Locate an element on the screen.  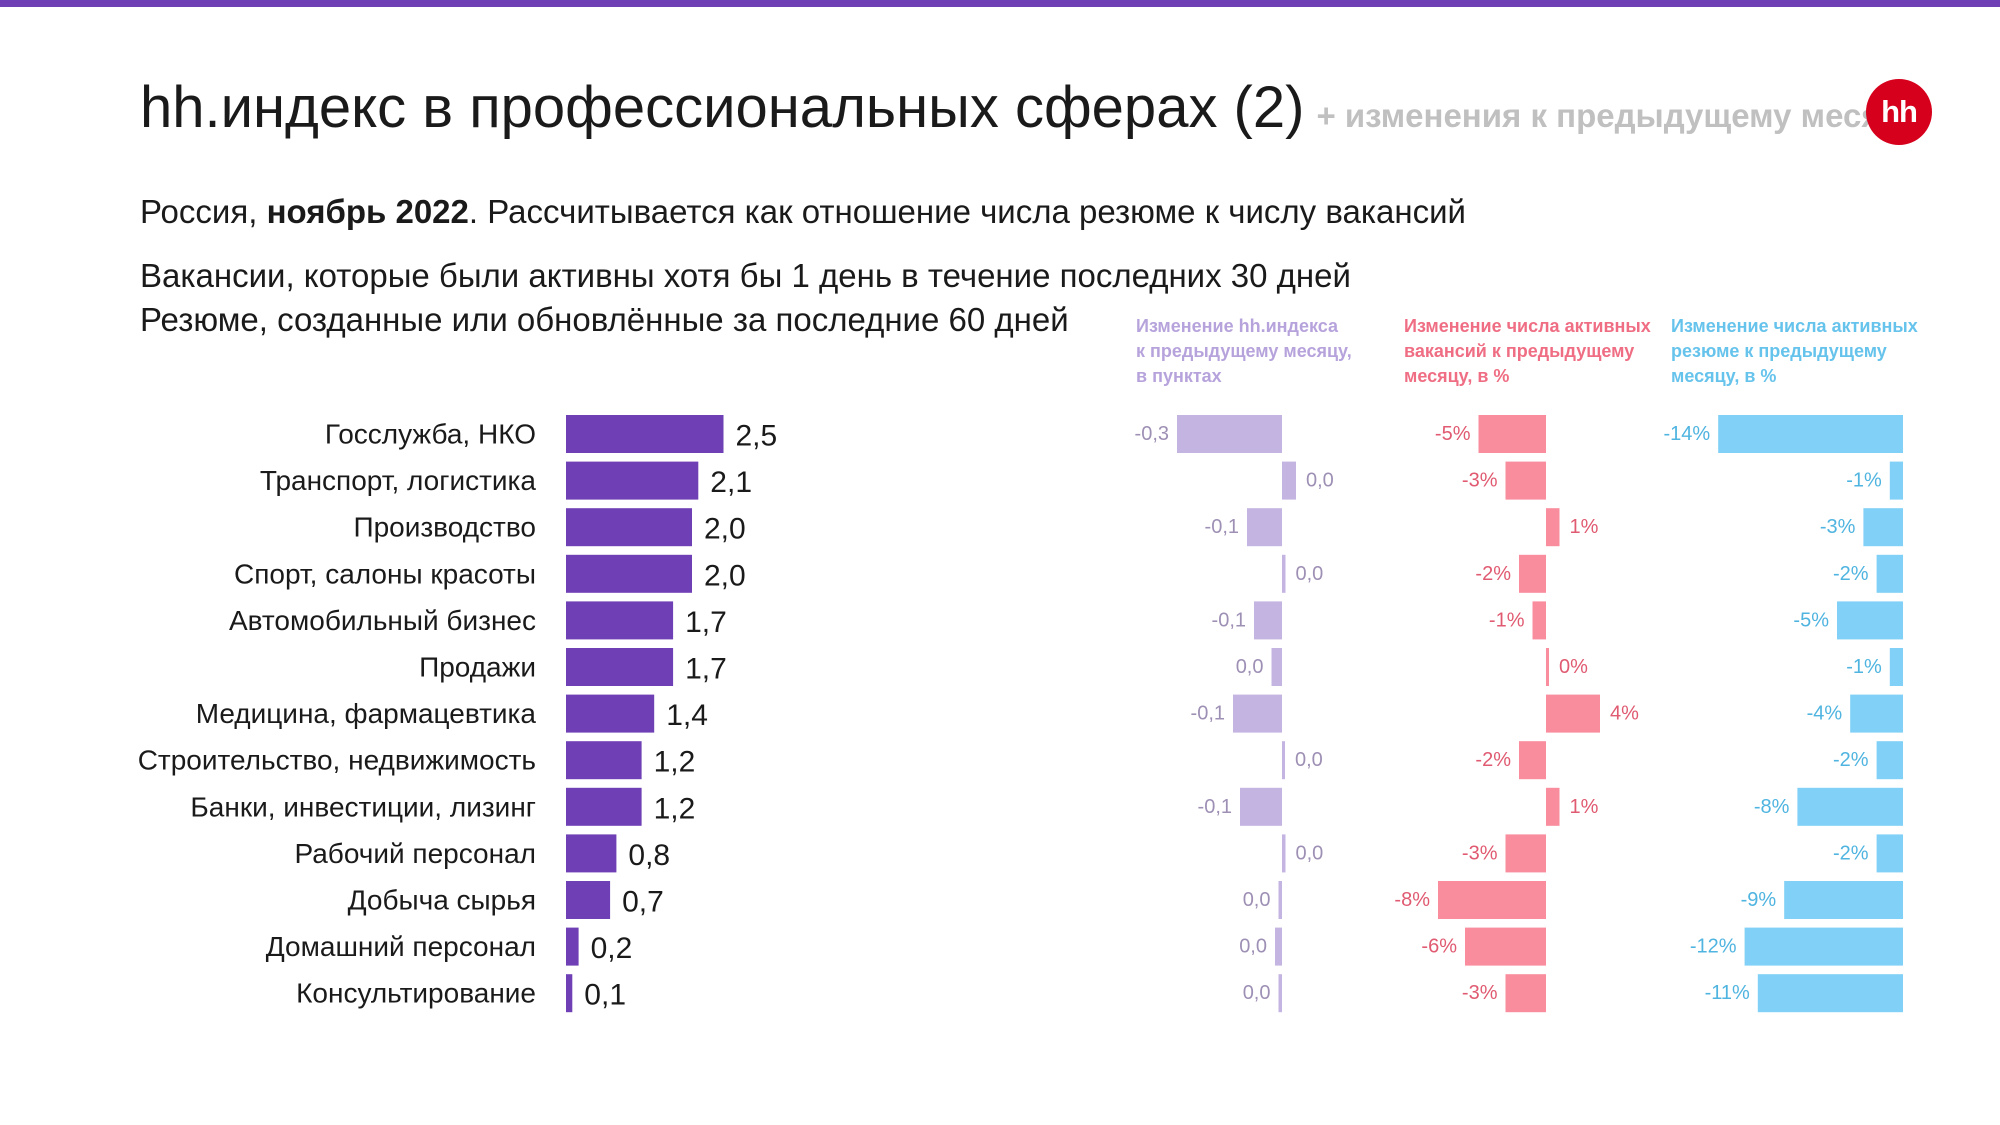
index-value-label: 2,5 is located at coordinates (757, 436).